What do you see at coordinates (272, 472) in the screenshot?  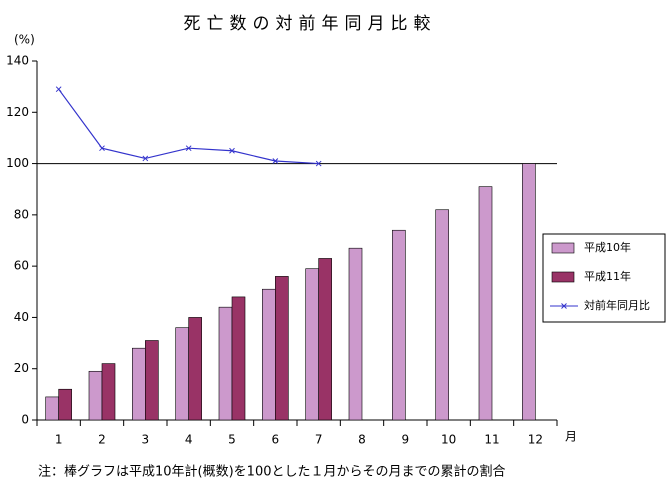 I see `note: 注：棒グラフは平成10年計(概数)を100とした１月からその月までの累計の割合` at bounding box center [272, 472].